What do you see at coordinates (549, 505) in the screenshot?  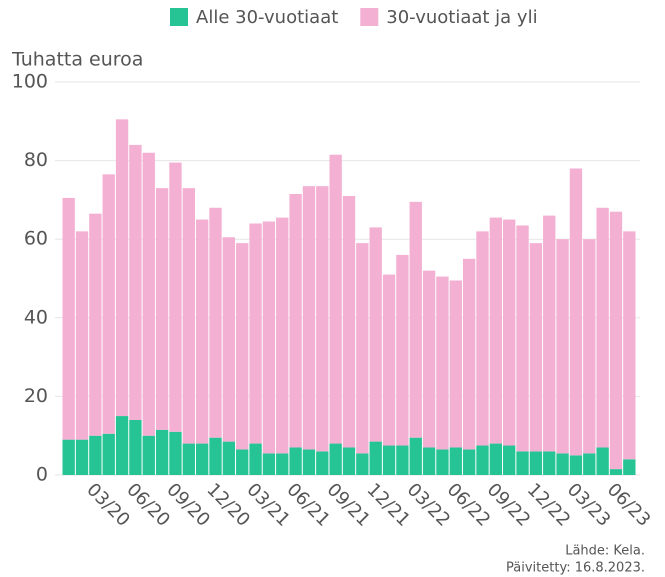 I see `x-tick-label: 12/22` at bounding box center [549, 505].